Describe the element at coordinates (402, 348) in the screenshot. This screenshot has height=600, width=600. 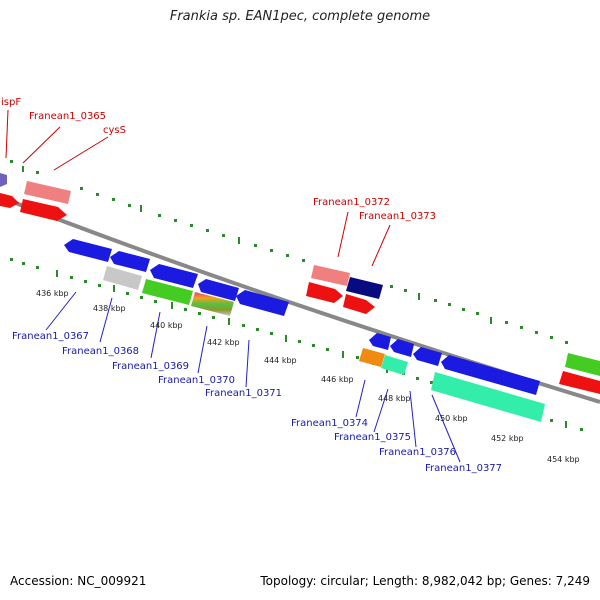
I see `gene-Franean1_0374-b` at that location.